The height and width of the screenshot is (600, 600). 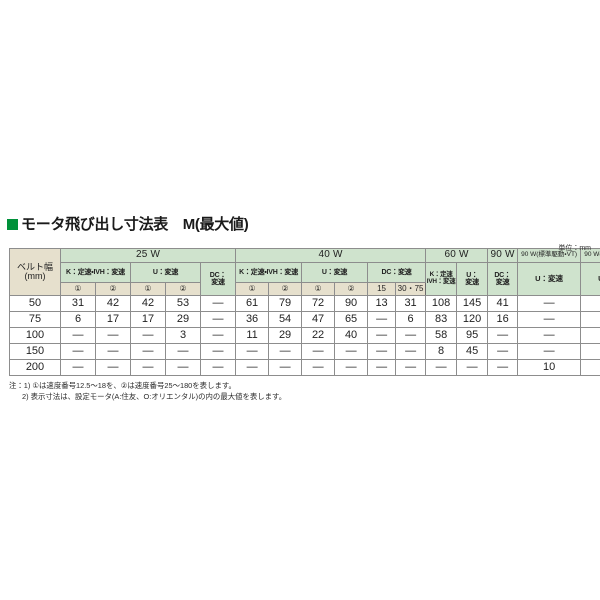 I want to click on cell: 145, so click(x=472, y=303).